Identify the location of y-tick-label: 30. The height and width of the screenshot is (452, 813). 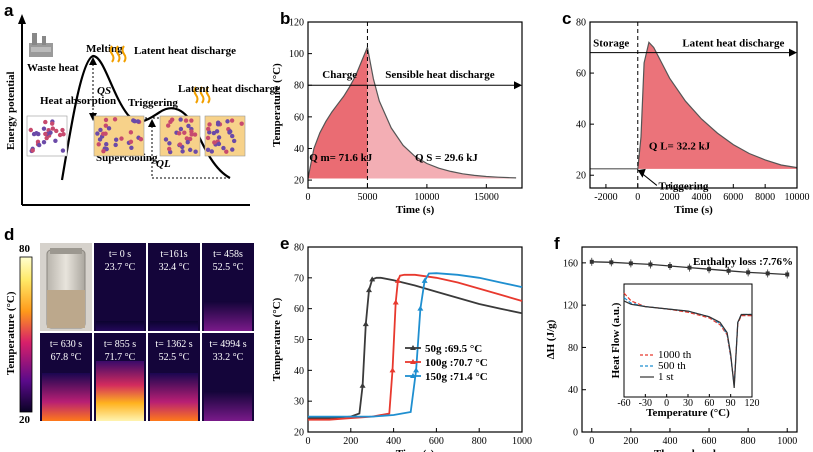
(299, 402).